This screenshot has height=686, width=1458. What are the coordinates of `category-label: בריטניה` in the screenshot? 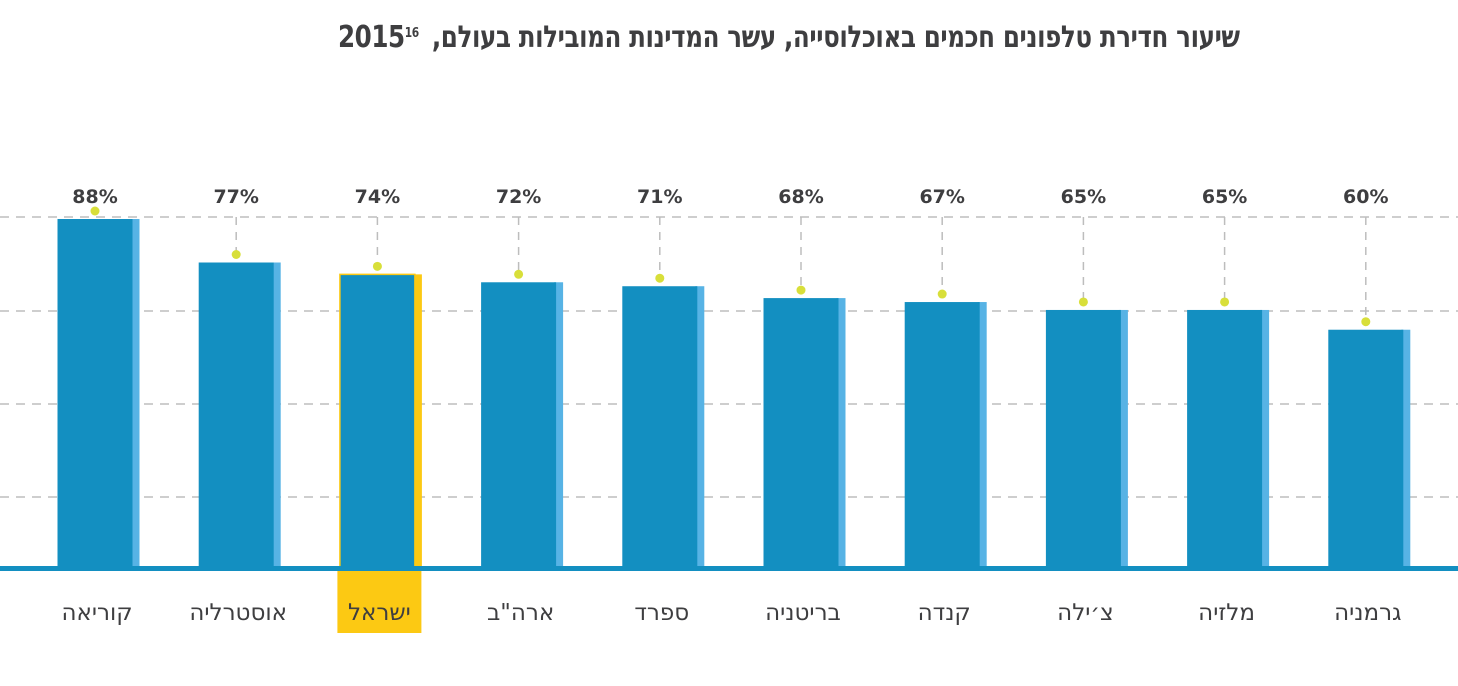 It's located at (803, 613).